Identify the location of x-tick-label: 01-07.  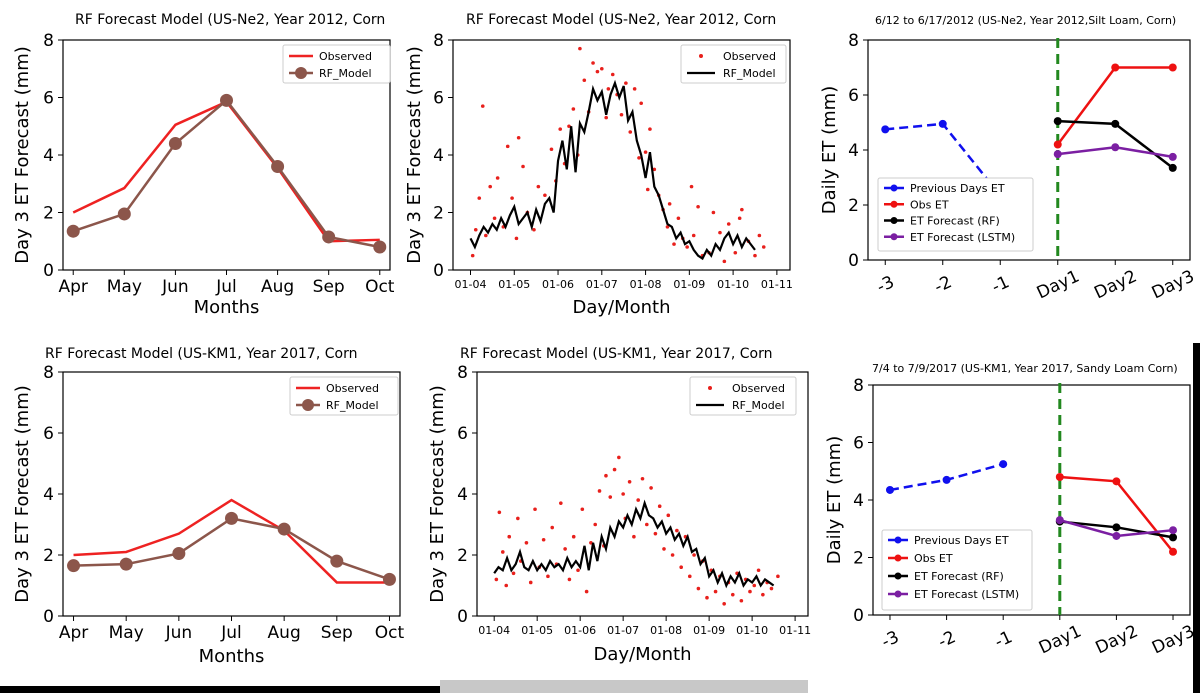
(602, 284).